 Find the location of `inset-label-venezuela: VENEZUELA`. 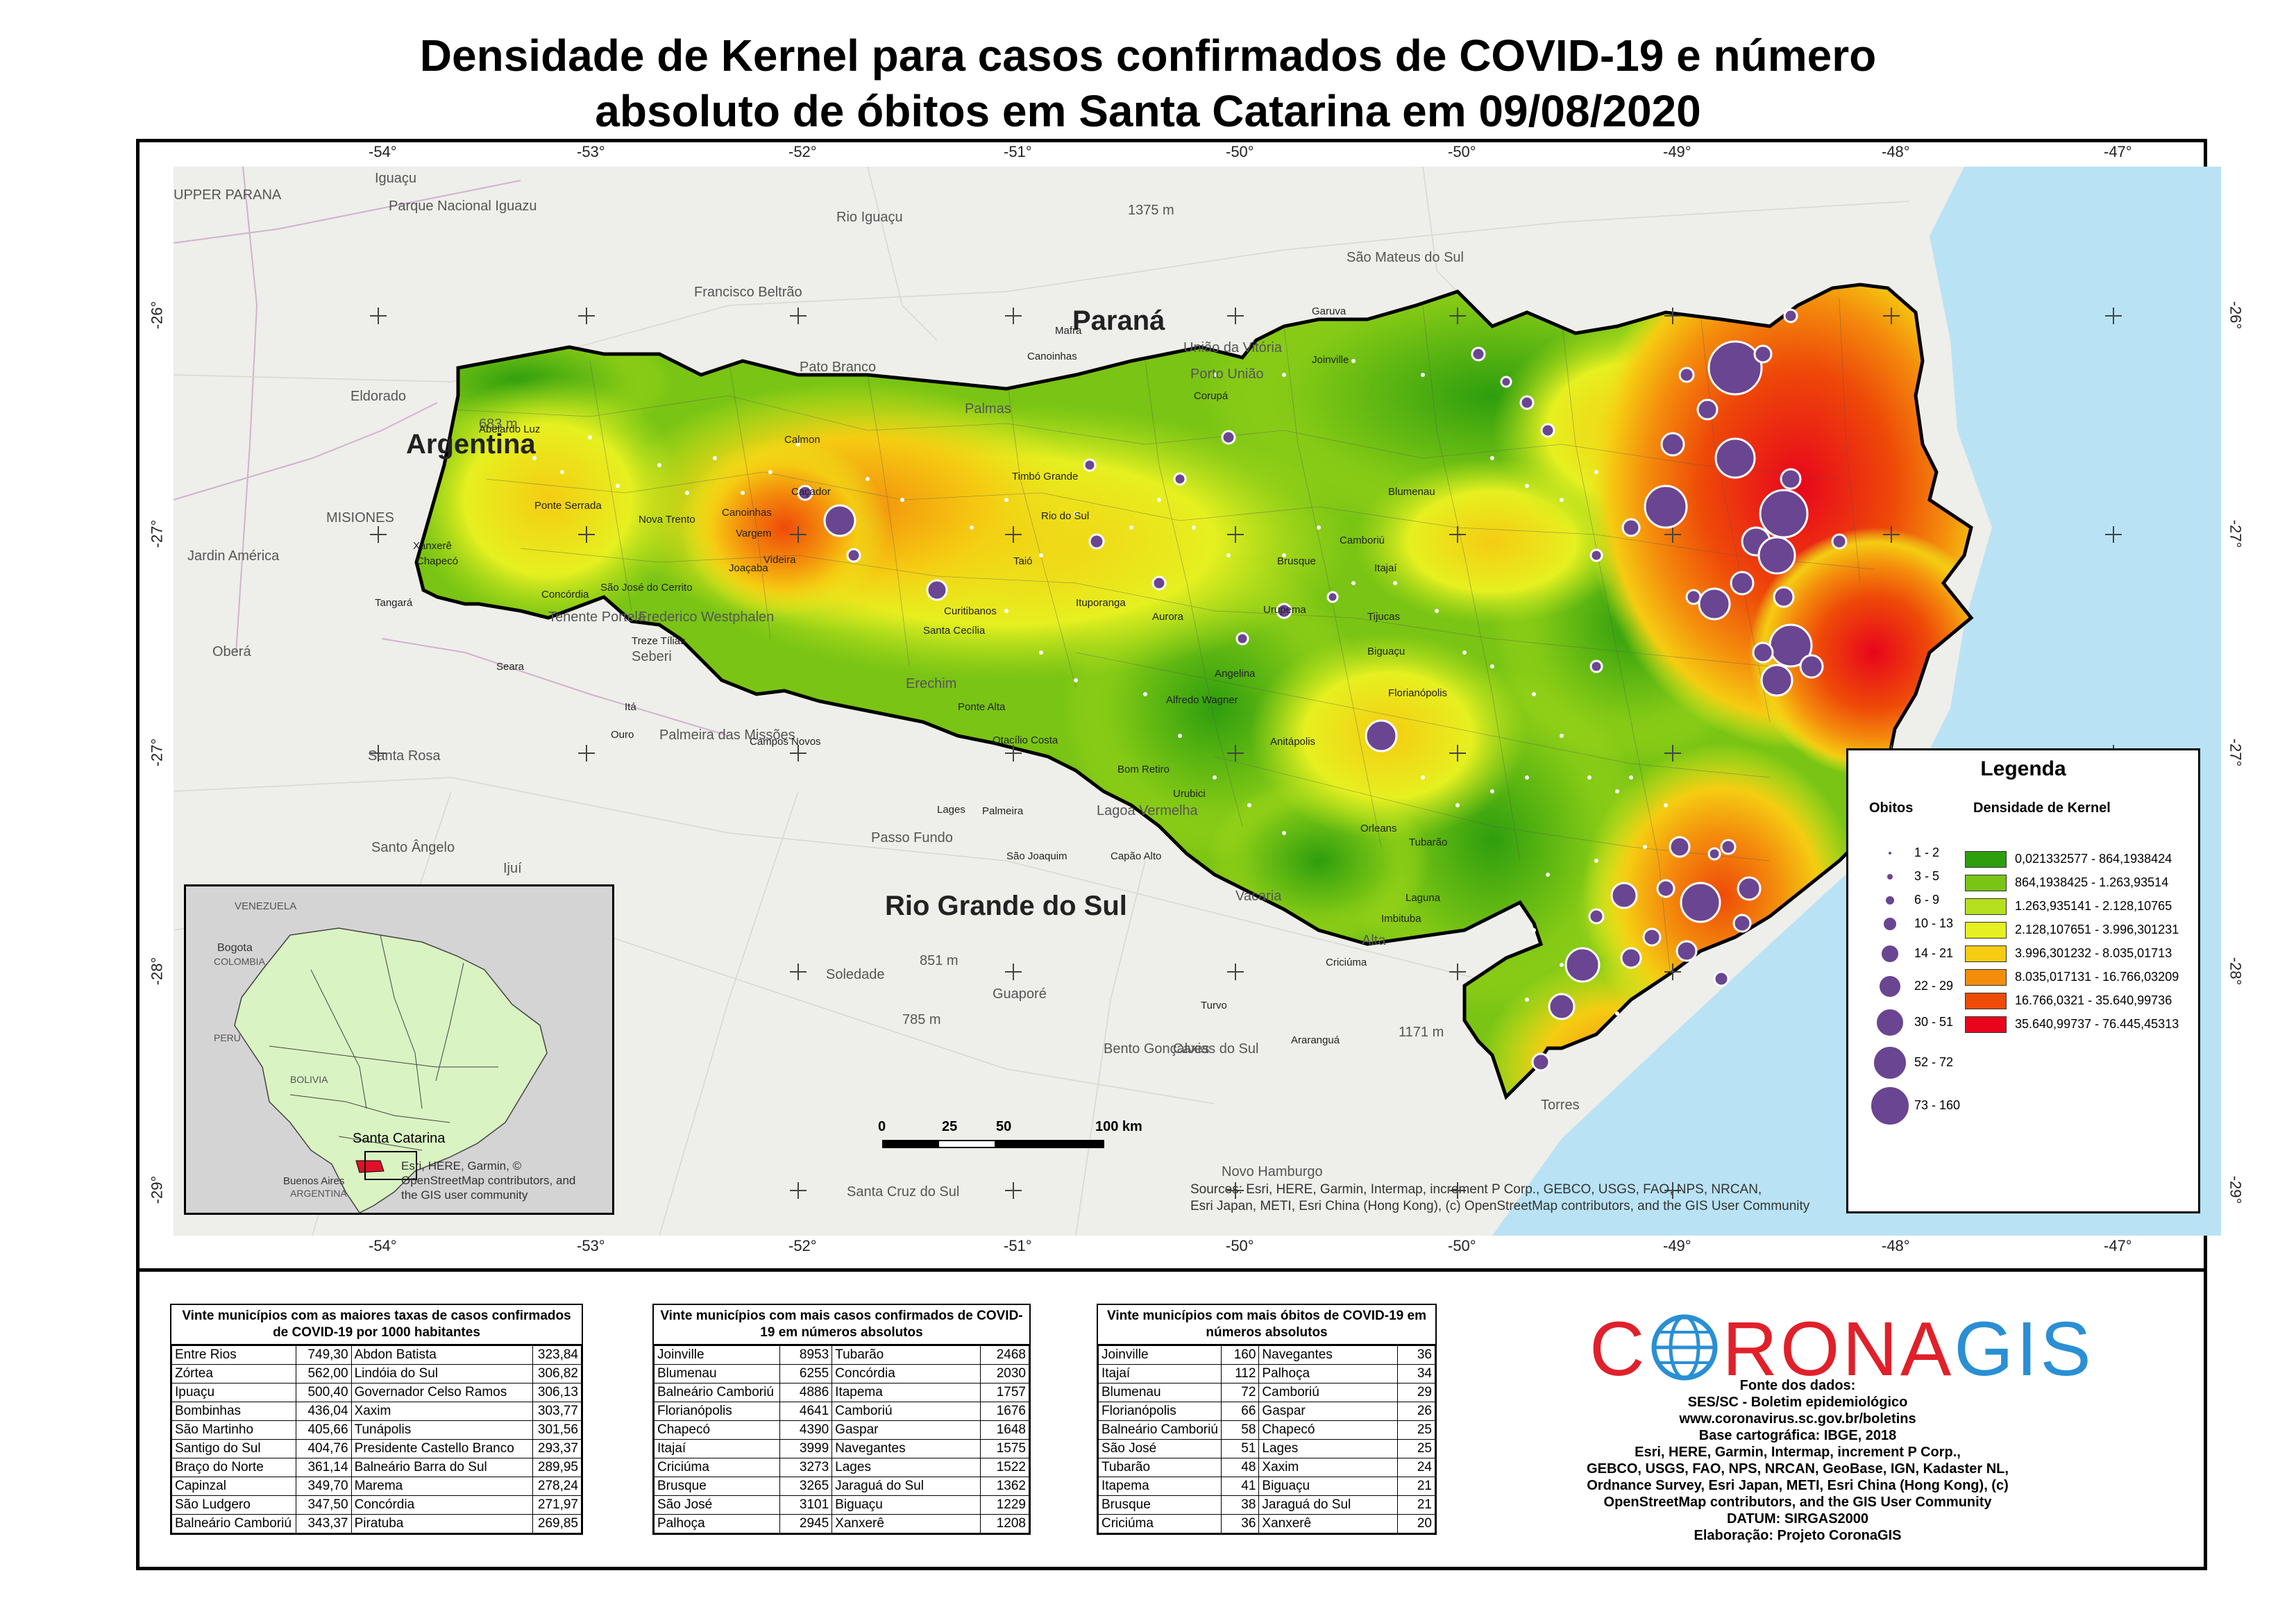

inset-label-venezuela: VENEZUELA is located at coordinates (266, 906).